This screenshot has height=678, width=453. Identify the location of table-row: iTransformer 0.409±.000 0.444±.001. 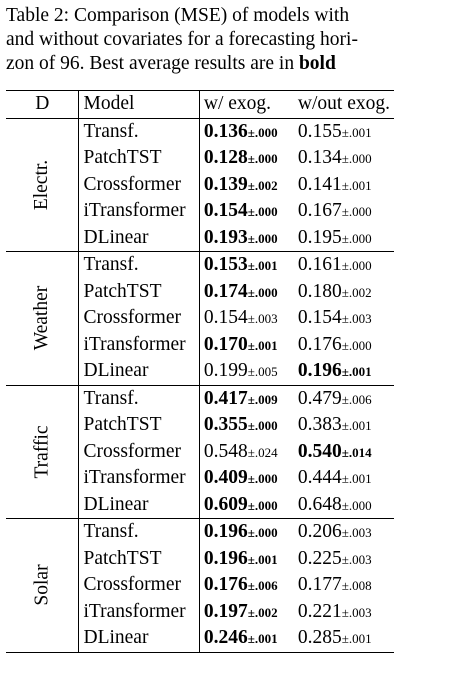
(200, 478).